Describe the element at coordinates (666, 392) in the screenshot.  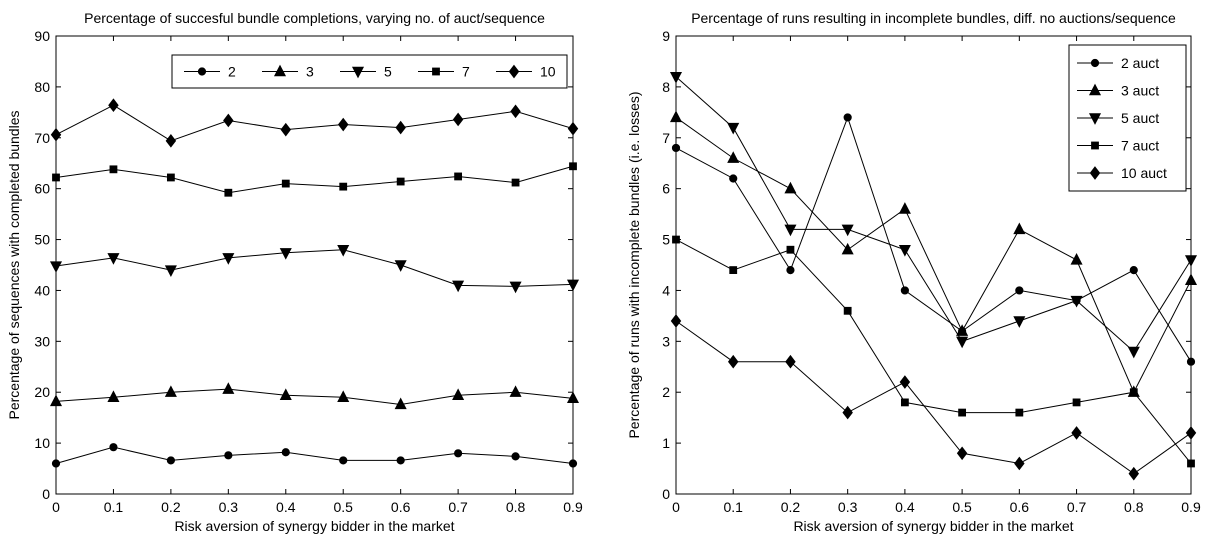
I see `y-tick-label: 2` at that location.